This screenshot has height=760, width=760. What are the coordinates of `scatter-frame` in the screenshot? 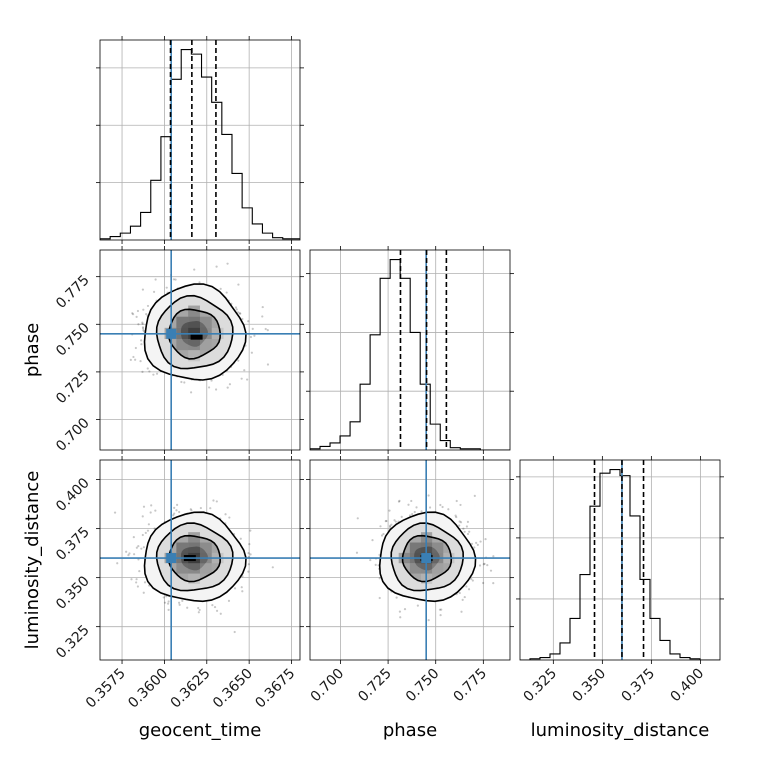 It's located at (200, 350).